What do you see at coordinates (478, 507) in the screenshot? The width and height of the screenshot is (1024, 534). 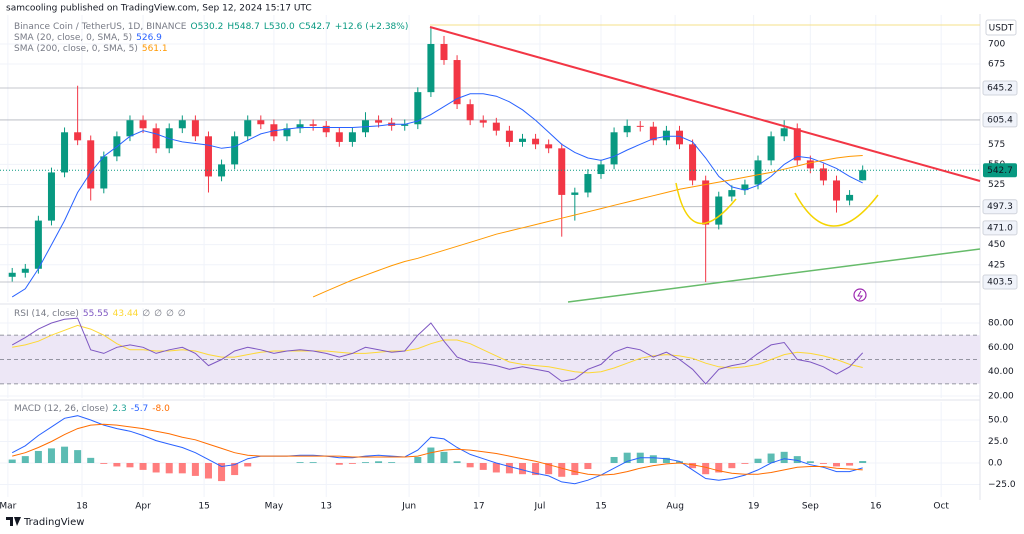 I see `x-tick-label: 17` at bounding box center [478, 507].